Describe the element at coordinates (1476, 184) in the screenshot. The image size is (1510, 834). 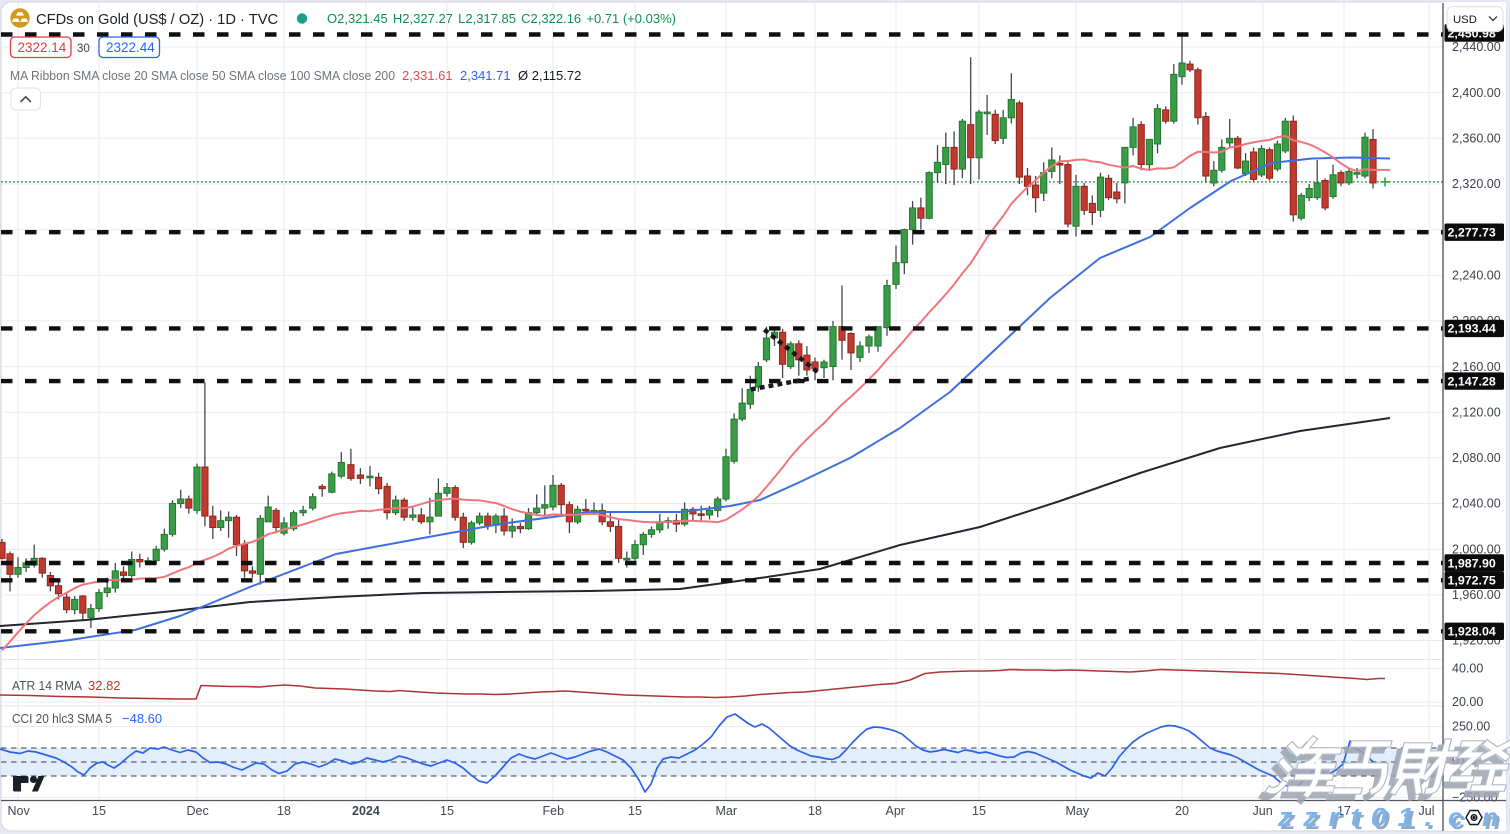
I see `svg-text: 2,320.00` at that location.